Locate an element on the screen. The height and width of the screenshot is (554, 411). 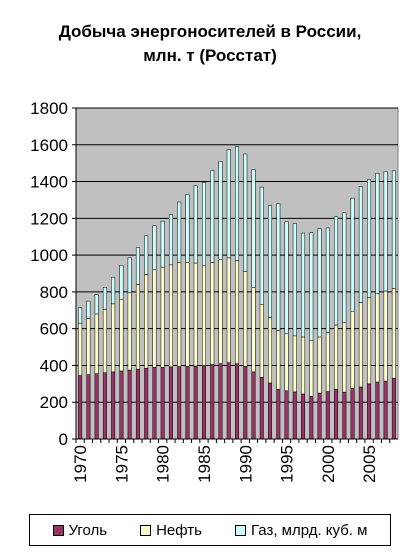
bar-oil-1984 is located at coordinates (195, 314).